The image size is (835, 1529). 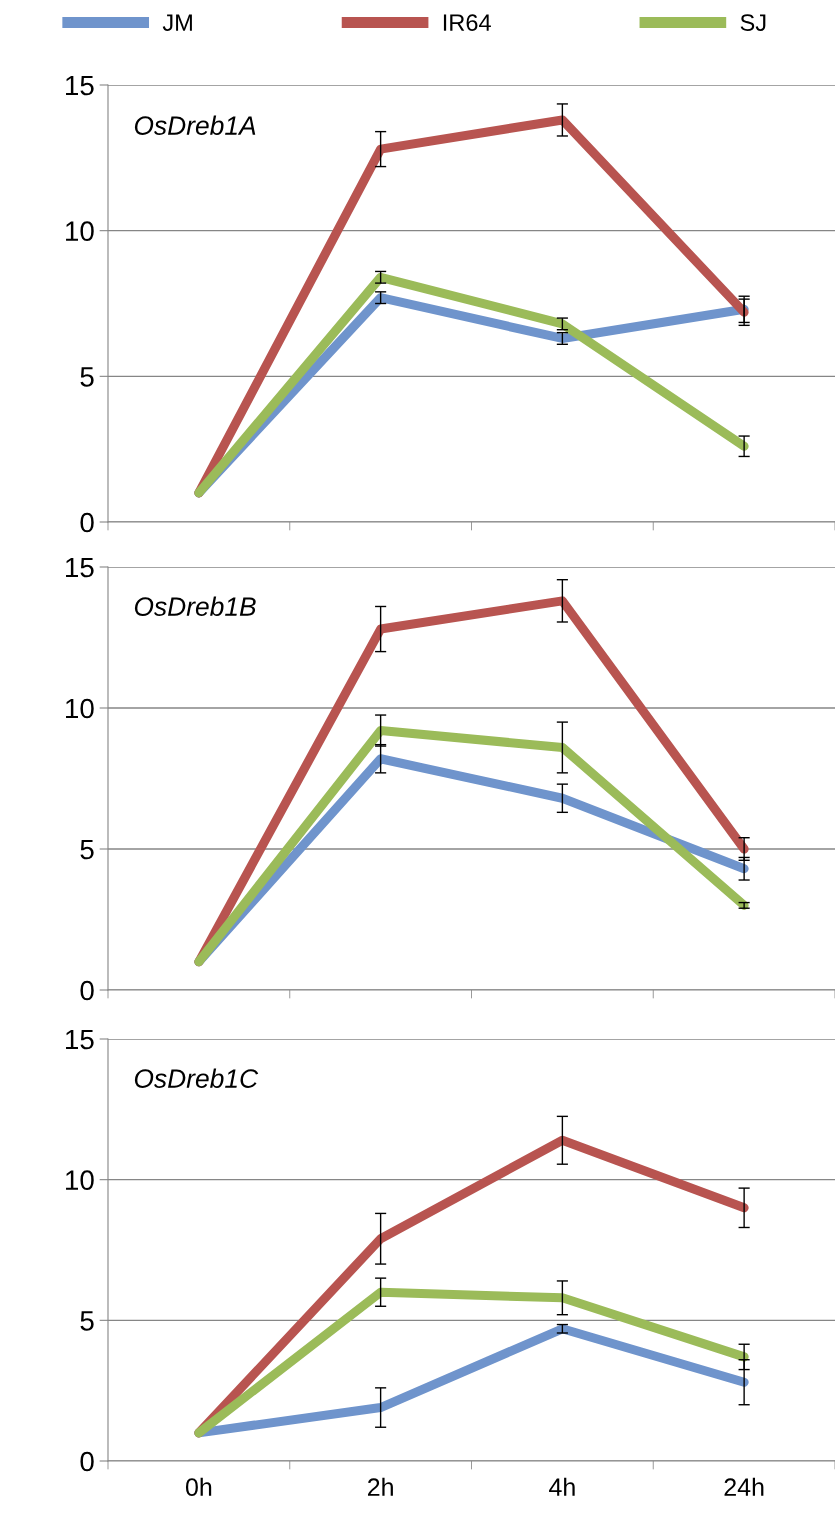 I want to click on legend-label: IR64, so click(x=467, y=22).